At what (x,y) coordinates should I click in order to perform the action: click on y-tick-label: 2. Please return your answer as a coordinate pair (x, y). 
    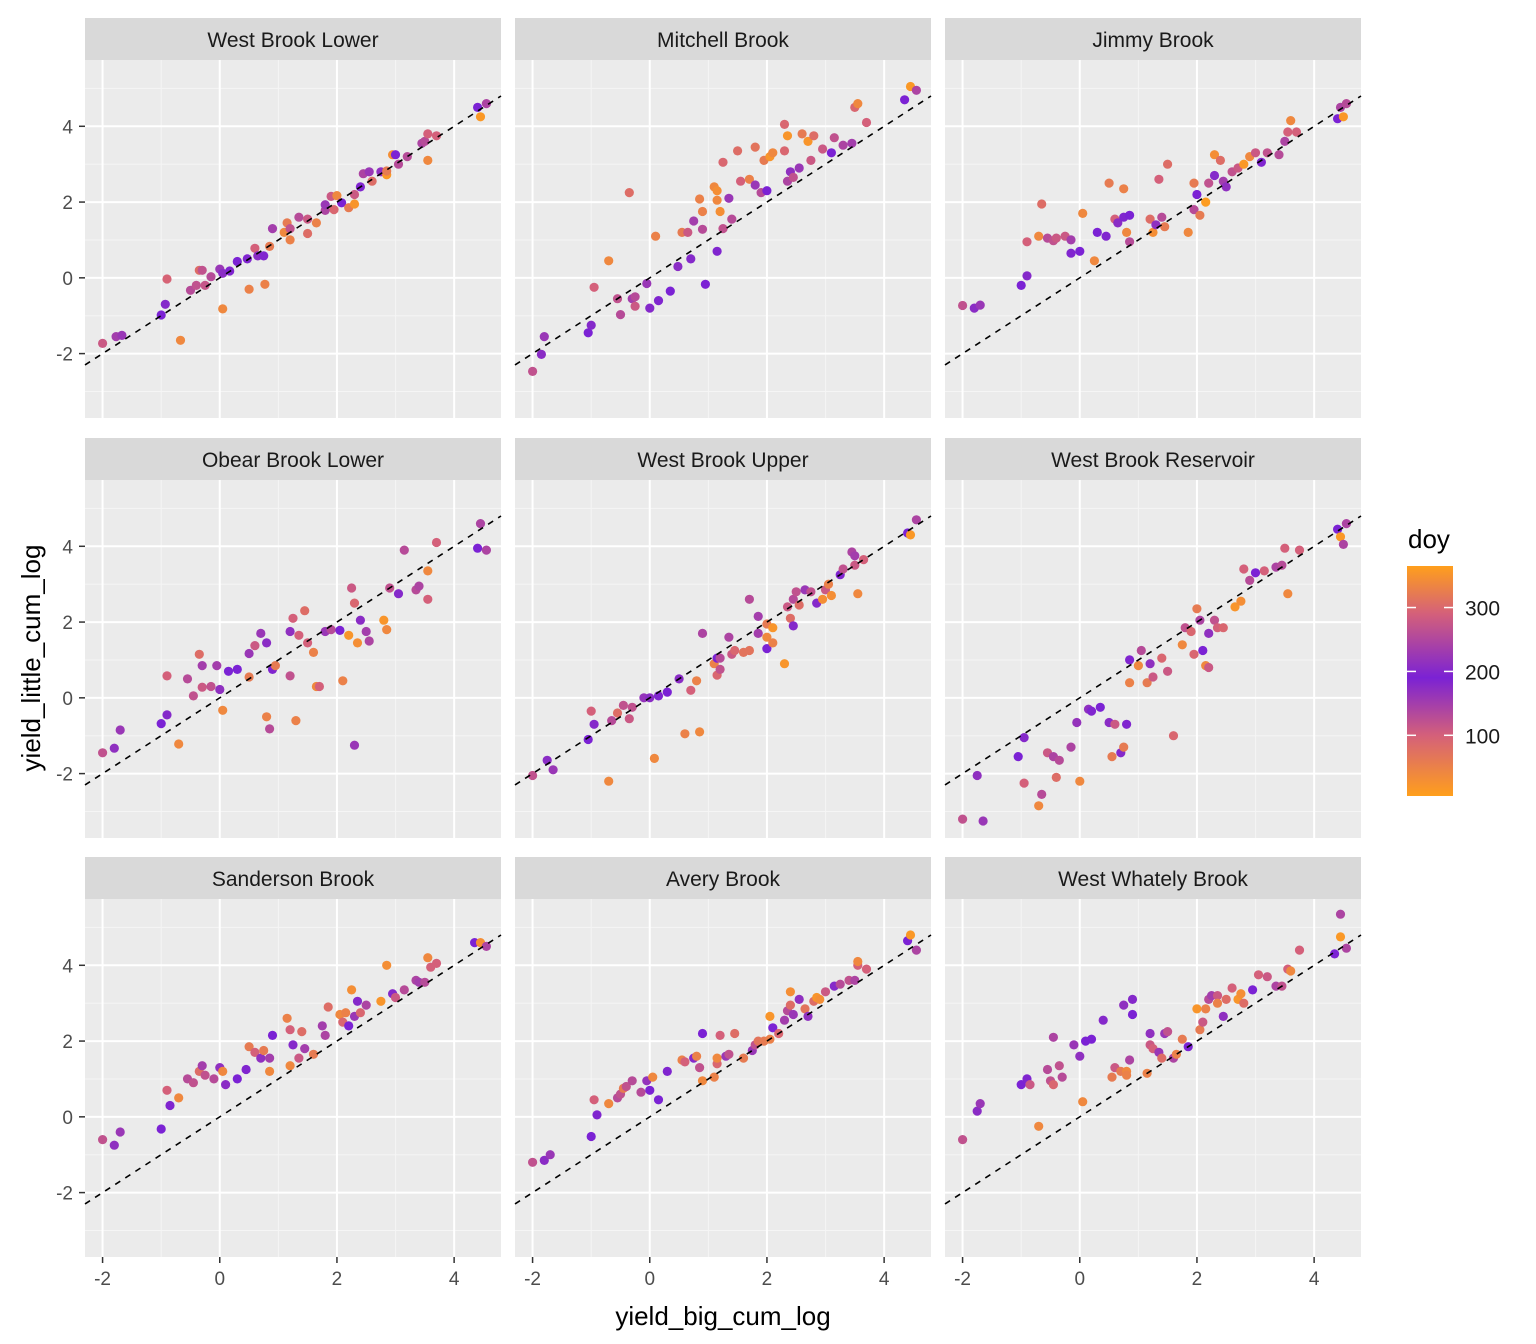
    Looking at the image, I should click on (67, 623).